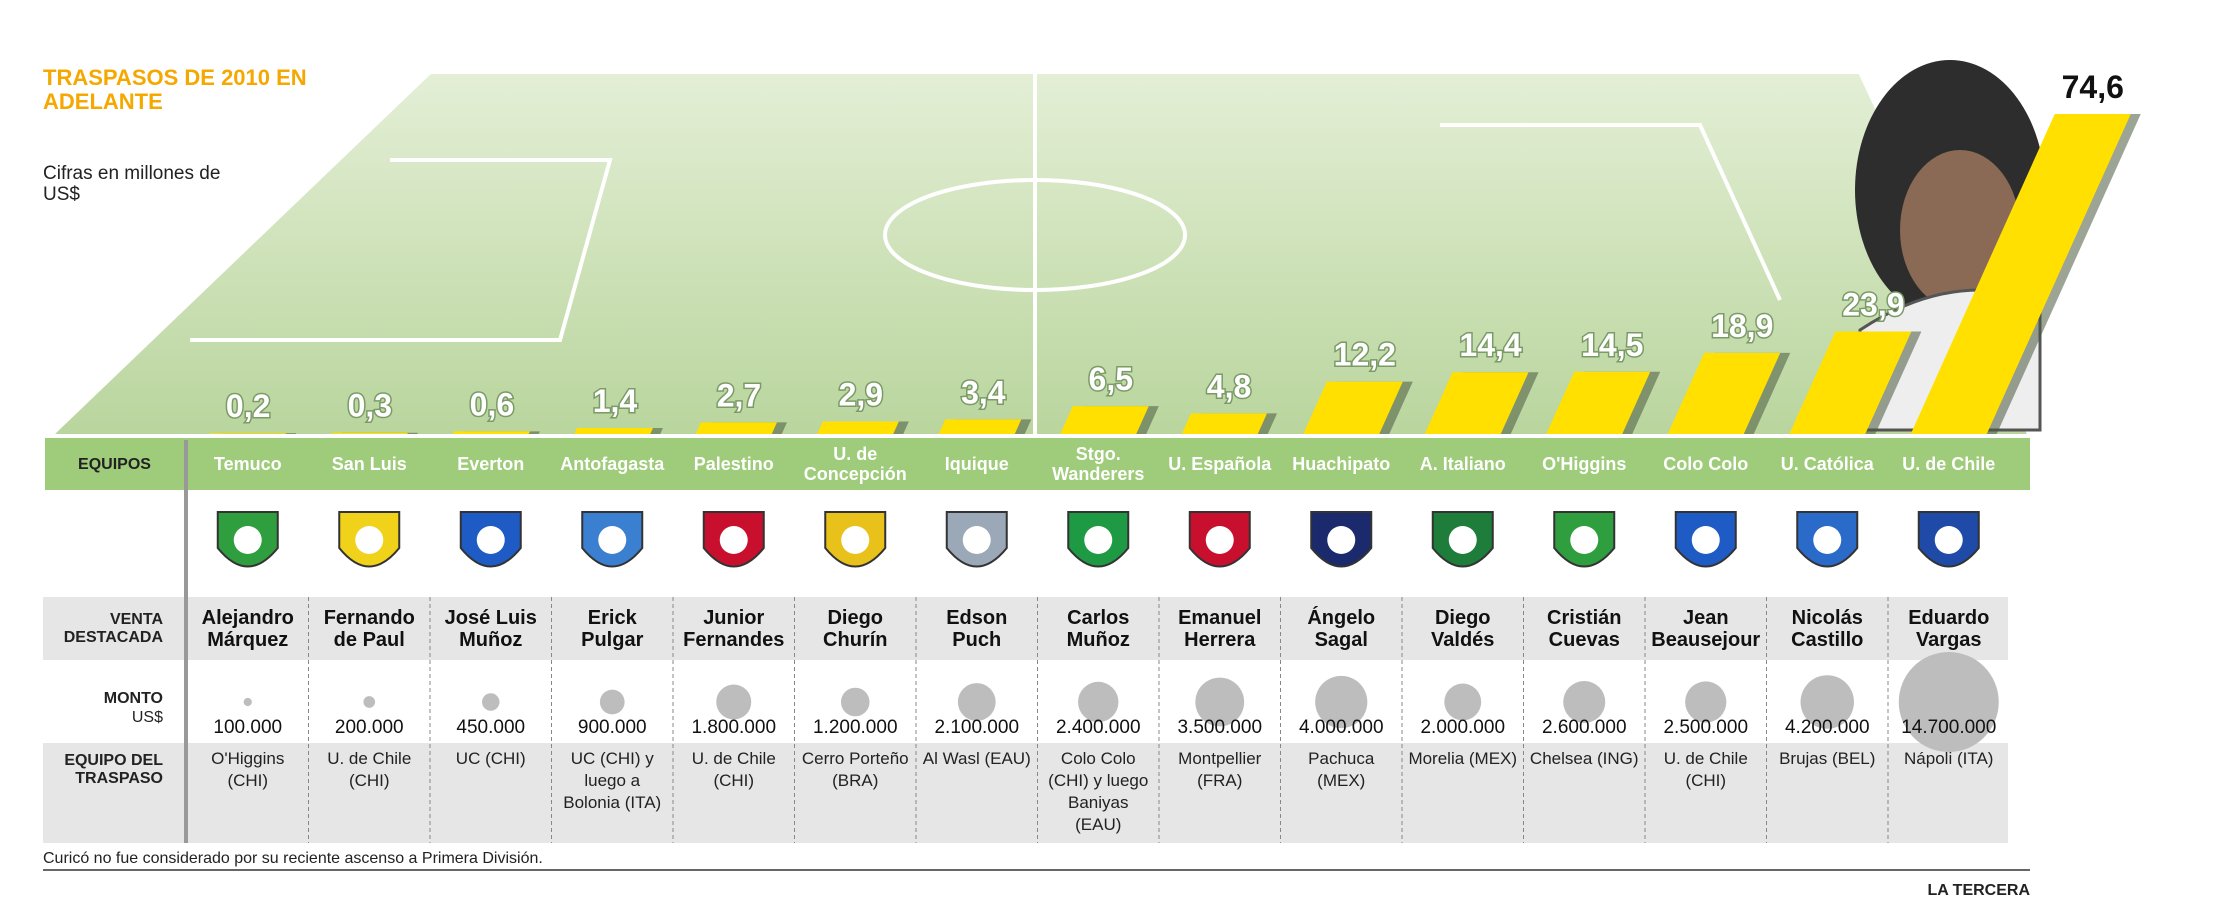 The width and height of the screenshot is (2229, 899). Describe the element at coordinates (739, 395) in the screenshot. I see `value-label: 2,7` at that location.